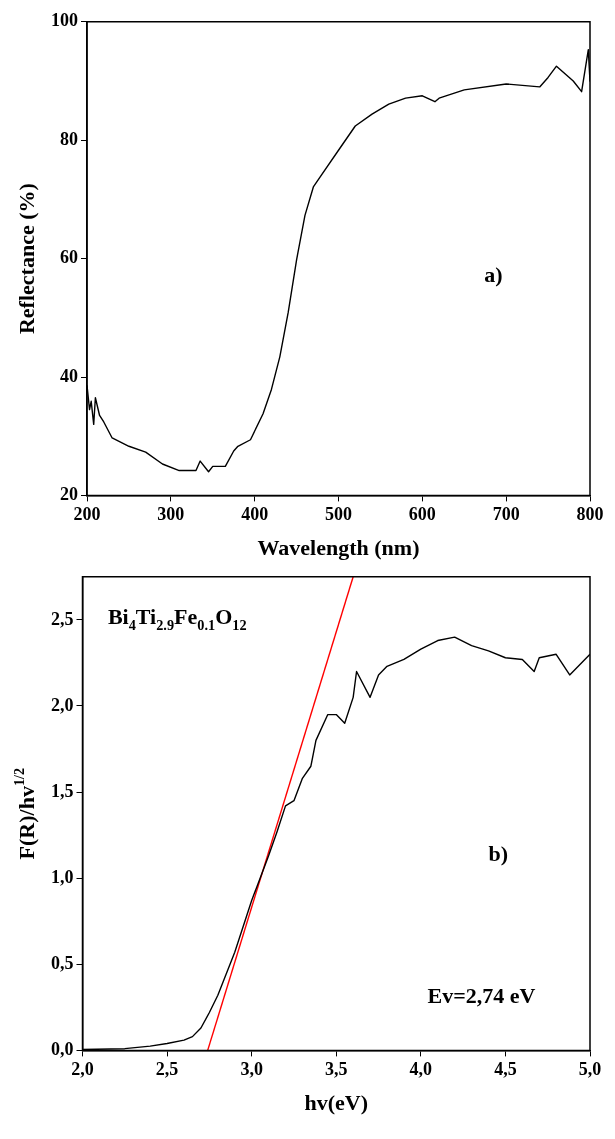 Image resolution: width=615 pixels, height=1139 pixels. What do you see at coordinates (590, 1068) in the screenshot?
I see `x-tick-label: 5,0` at bounding box center [590, 1068].